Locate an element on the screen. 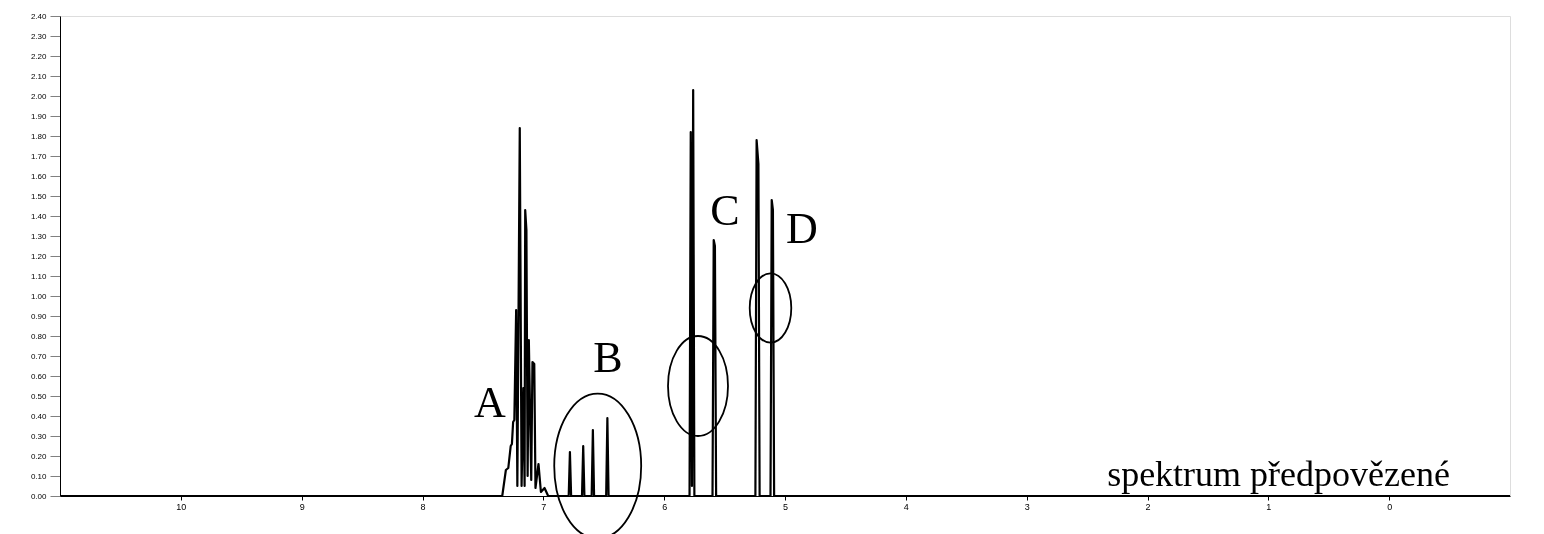  y-tick-label: 0.70 is located at coordinates (39, 356).